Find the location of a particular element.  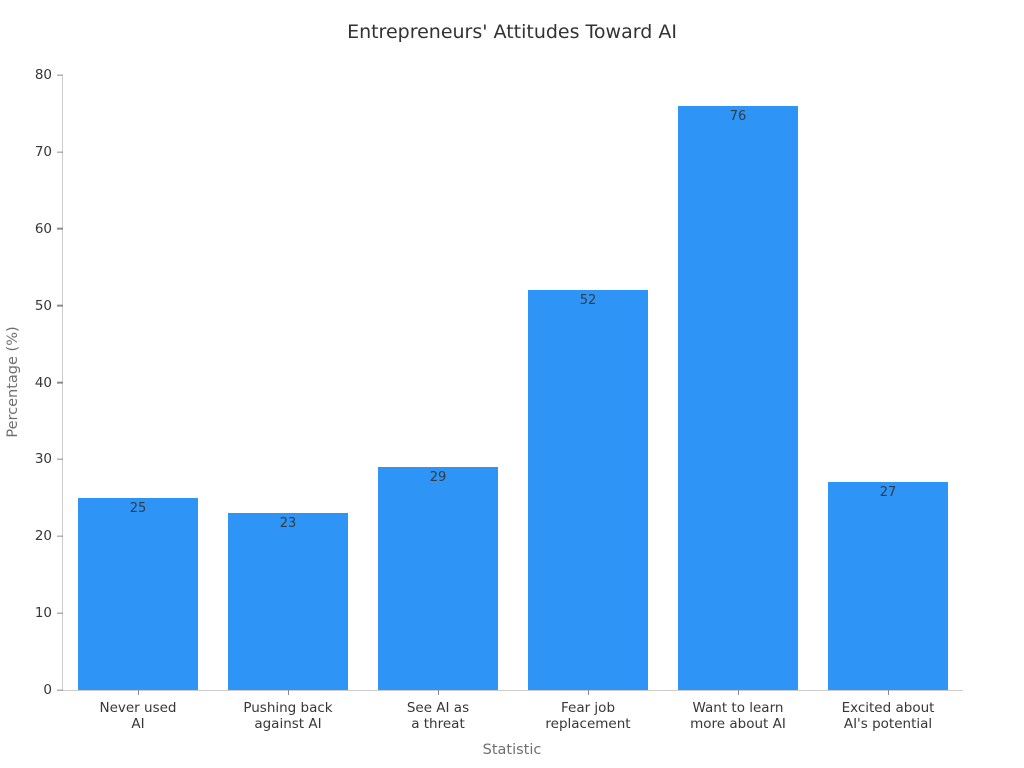

bar-slot: 52 Fear job replacement is located at coordinates (588, 403).